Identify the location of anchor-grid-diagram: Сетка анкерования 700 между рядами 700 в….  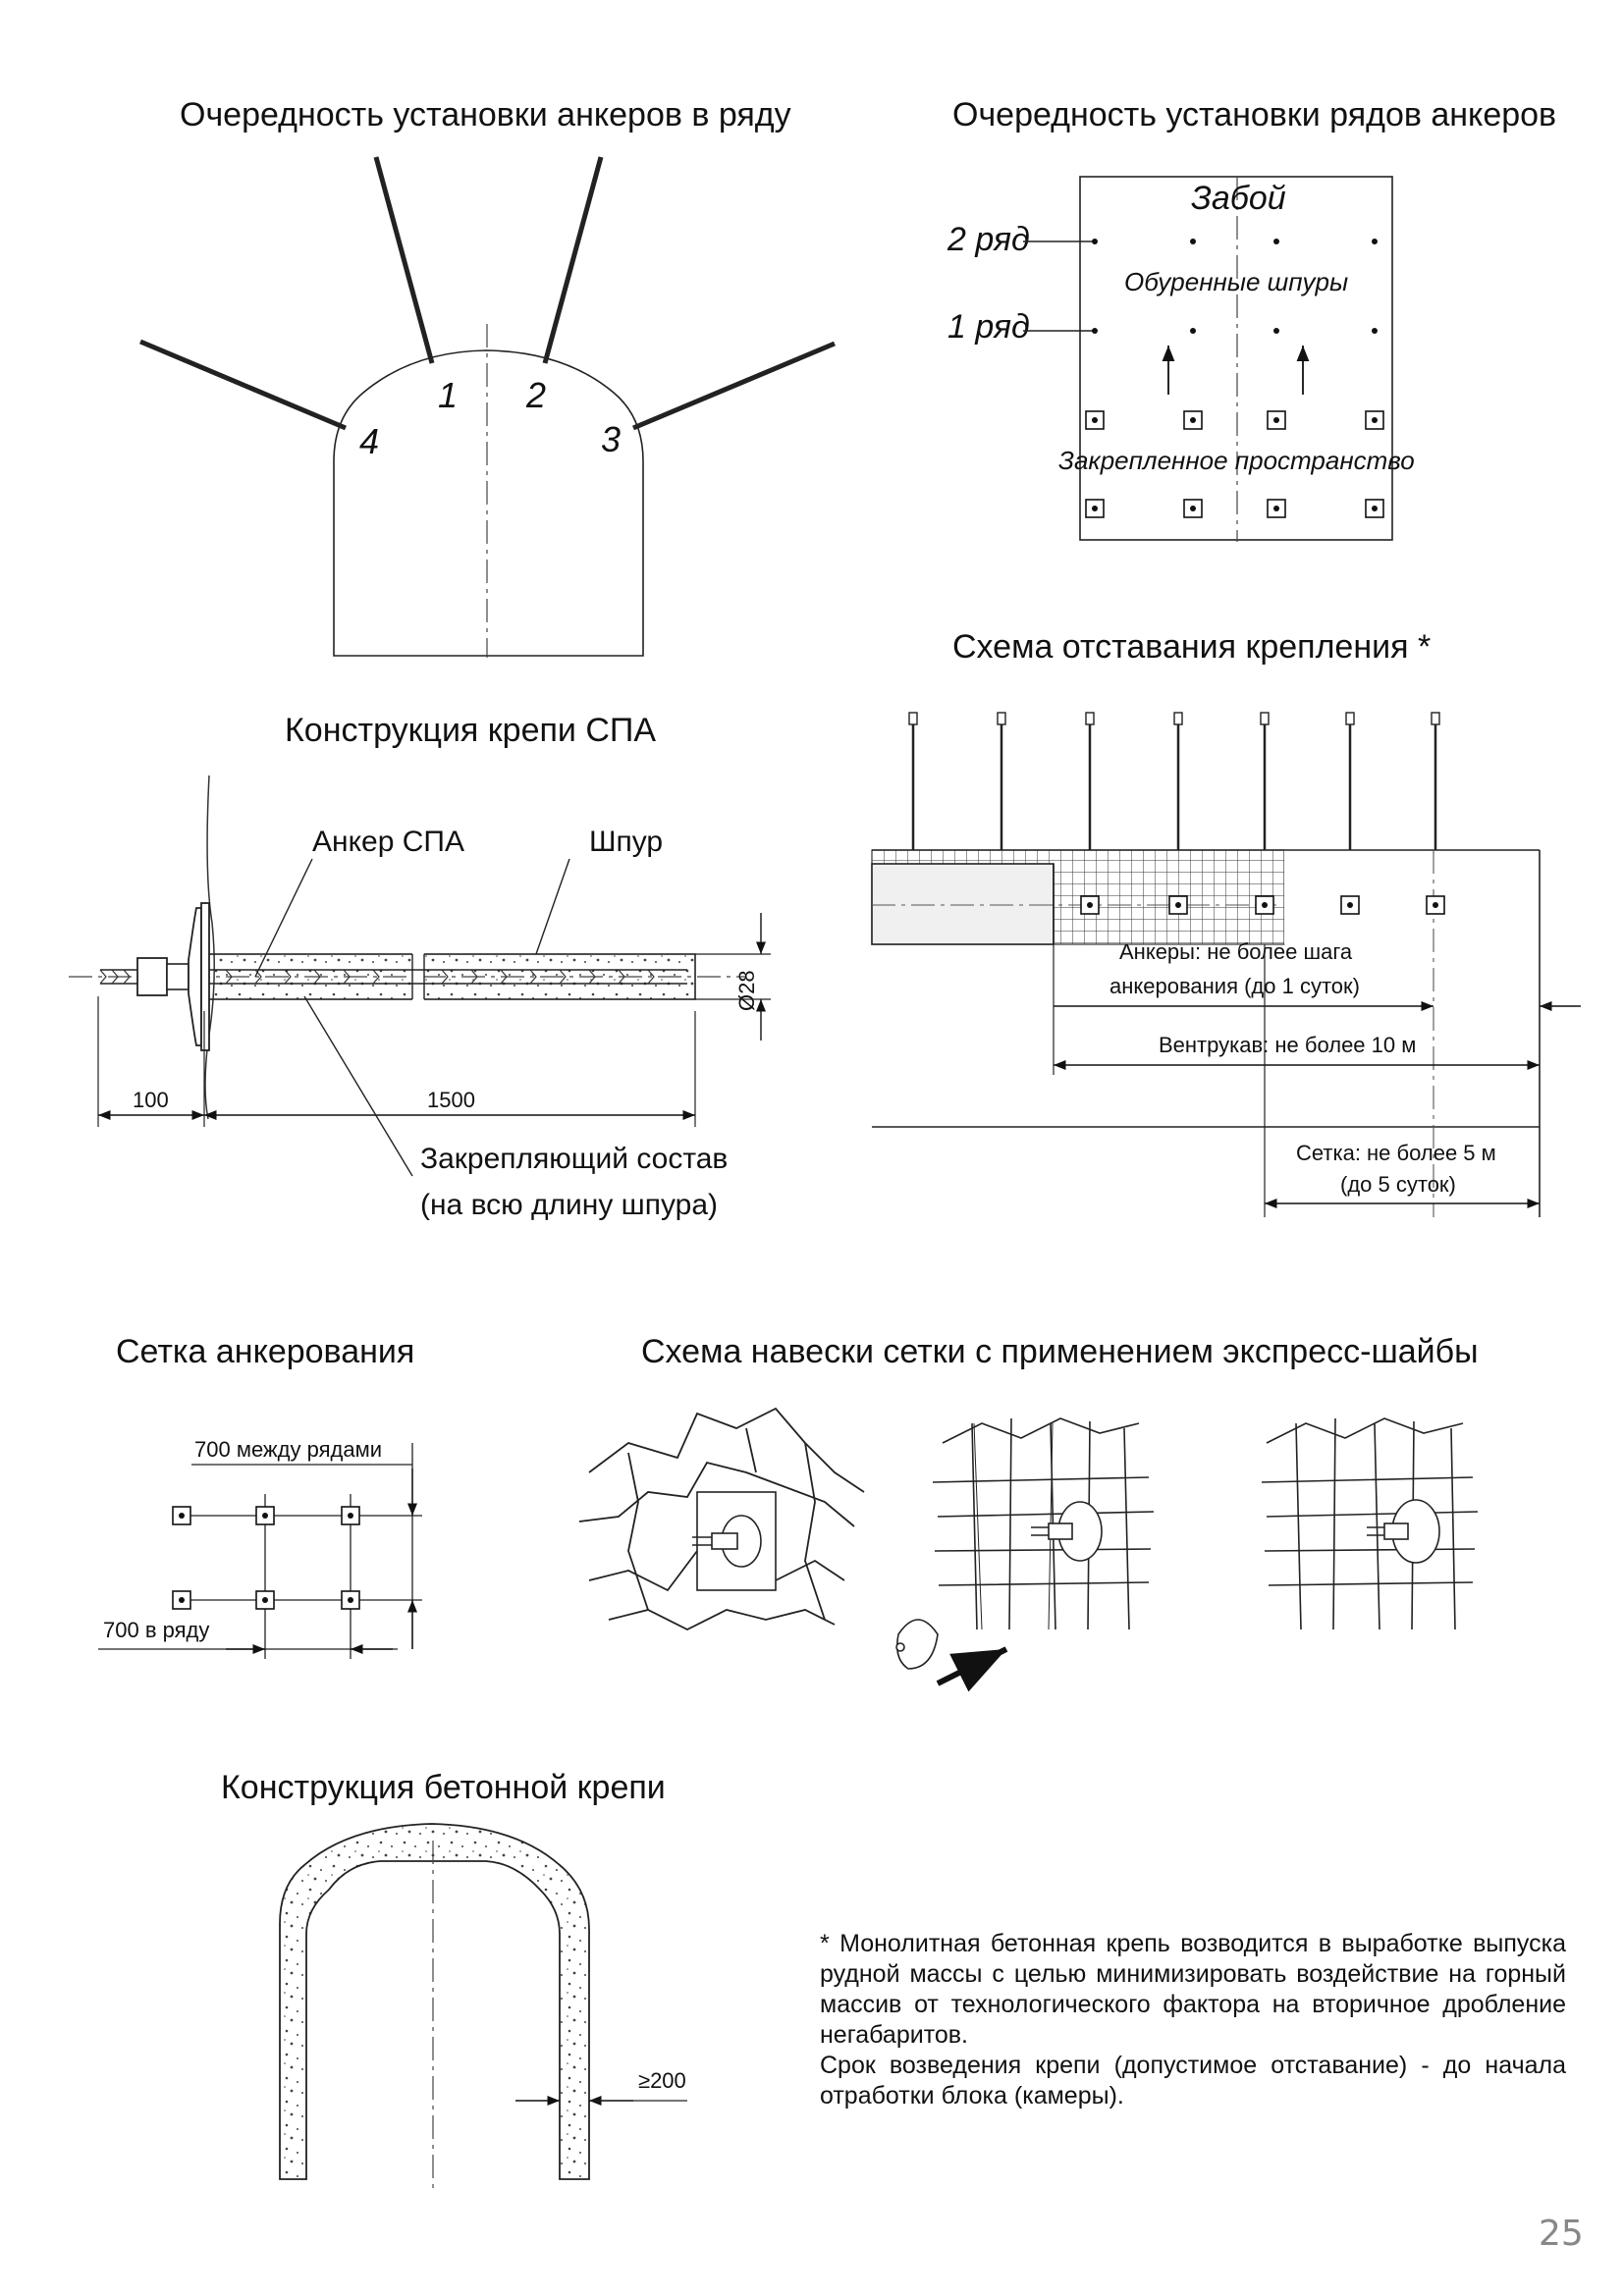
(260, 1496).